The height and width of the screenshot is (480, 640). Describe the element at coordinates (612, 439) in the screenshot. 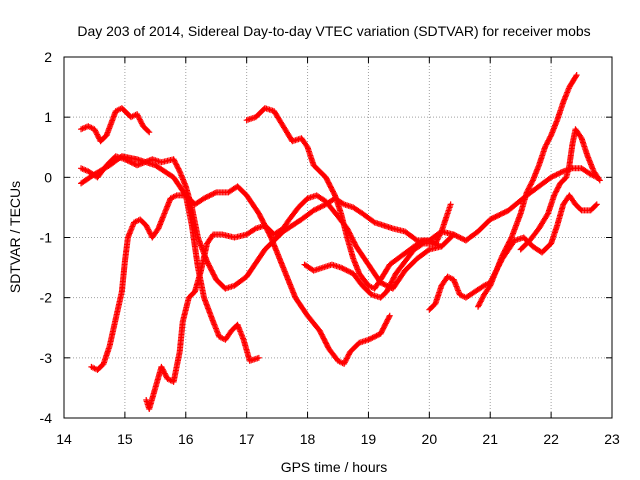

I see `x-tick-label: 23` at that location.